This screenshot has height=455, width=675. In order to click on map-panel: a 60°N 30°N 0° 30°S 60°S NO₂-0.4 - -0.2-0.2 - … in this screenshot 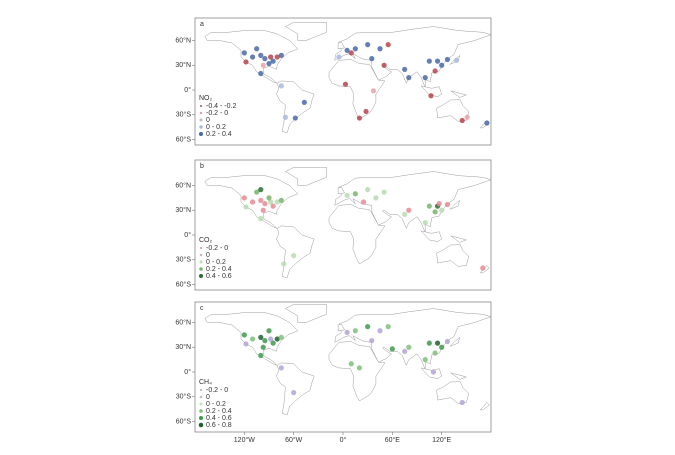, I will do `click(333, 81)`.